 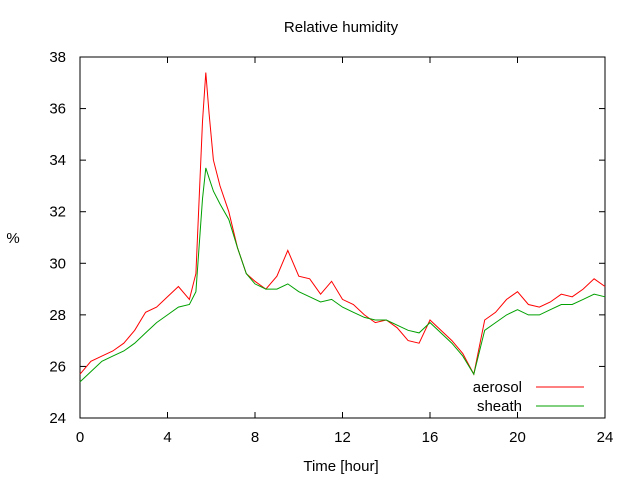 What do you see at coordinates (341, 27) in the screenshot?
I see `chart-title: Relative humidity` at bounding box center [341, 27].